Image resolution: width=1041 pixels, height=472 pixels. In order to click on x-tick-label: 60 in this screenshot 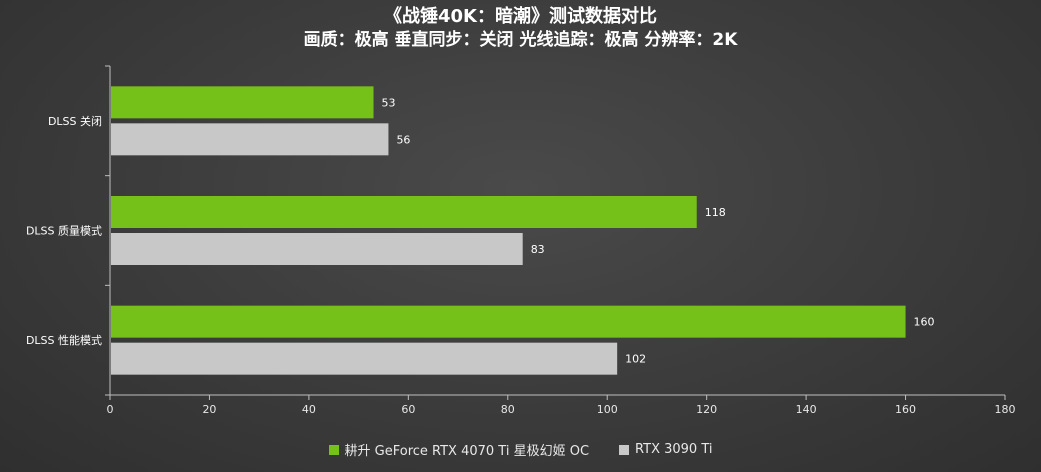, I will do `click(408, 409)`.